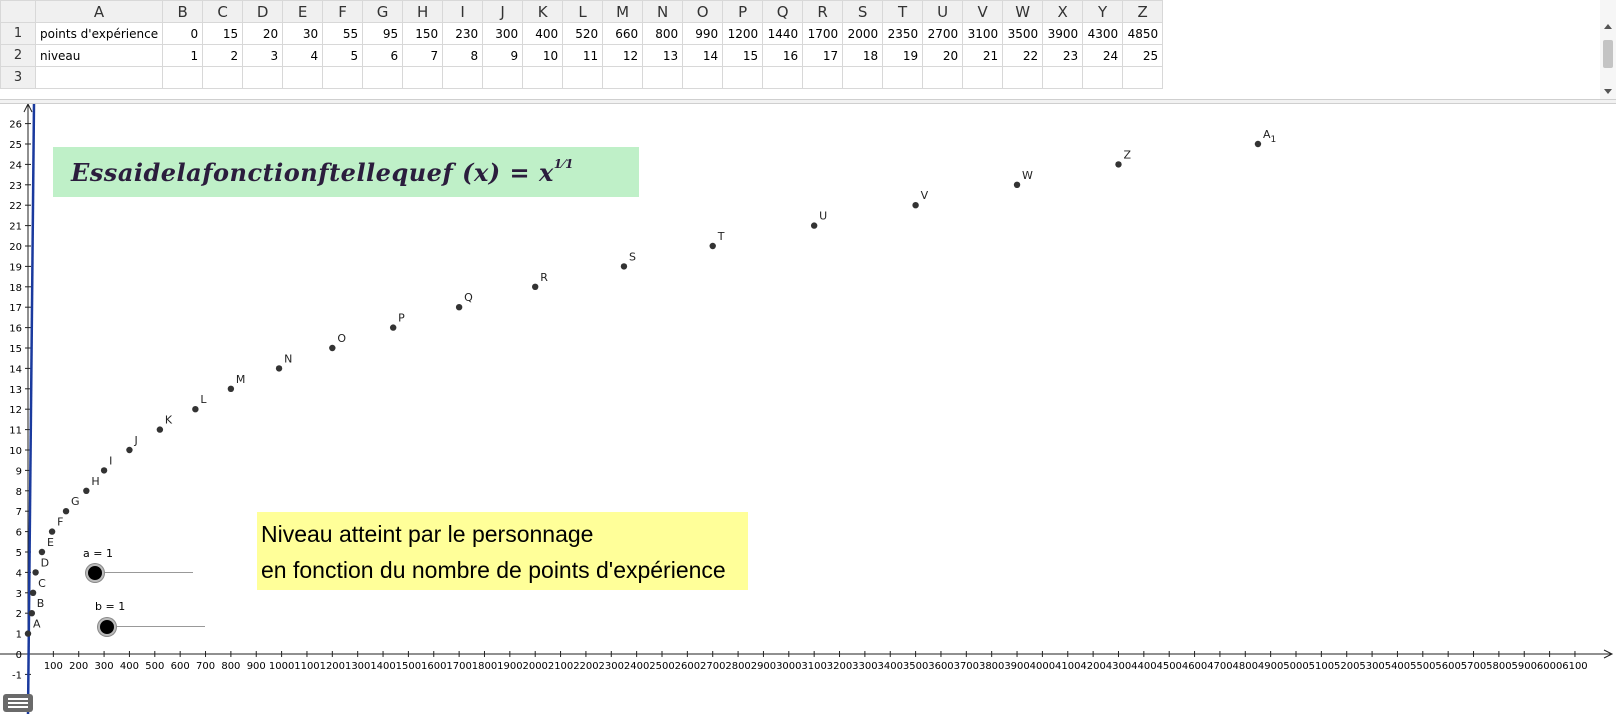 Image resolution: width=1616 pixels, height=714 pixels. What do you see at coordinates (423, 33) in the screenshot?
I see `cell: 150` at bounding box center [423, 33].